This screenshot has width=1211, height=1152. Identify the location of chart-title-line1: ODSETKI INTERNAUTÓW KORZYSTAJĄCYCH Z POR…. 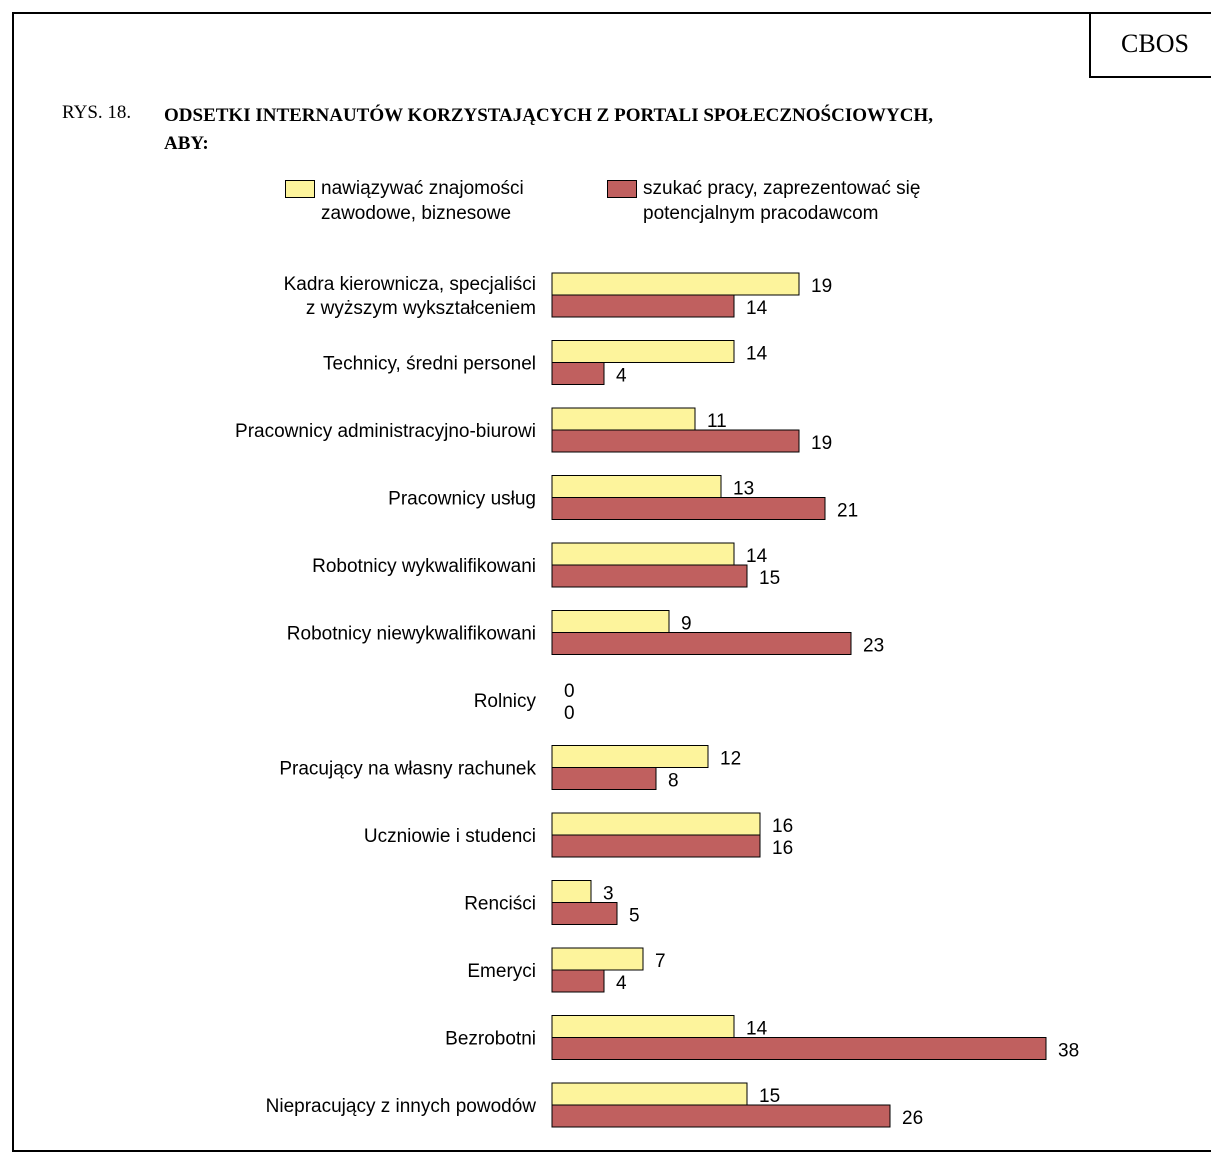
(548, 115).